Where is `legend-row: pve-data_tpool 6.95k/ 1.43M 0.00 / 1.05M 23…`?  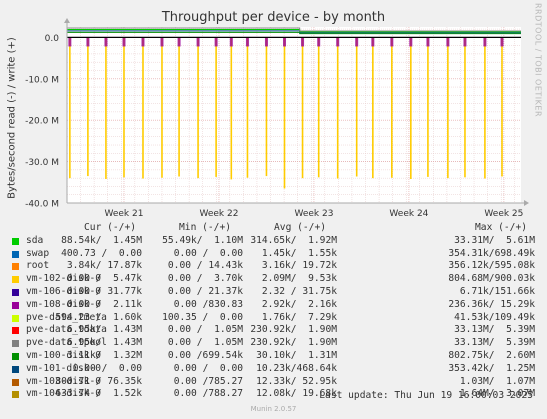
legend-row: pve-data_tpool 6.95k/ 1.43M 0.00 / 1.05M 23… is located at coordinates (275, 343).